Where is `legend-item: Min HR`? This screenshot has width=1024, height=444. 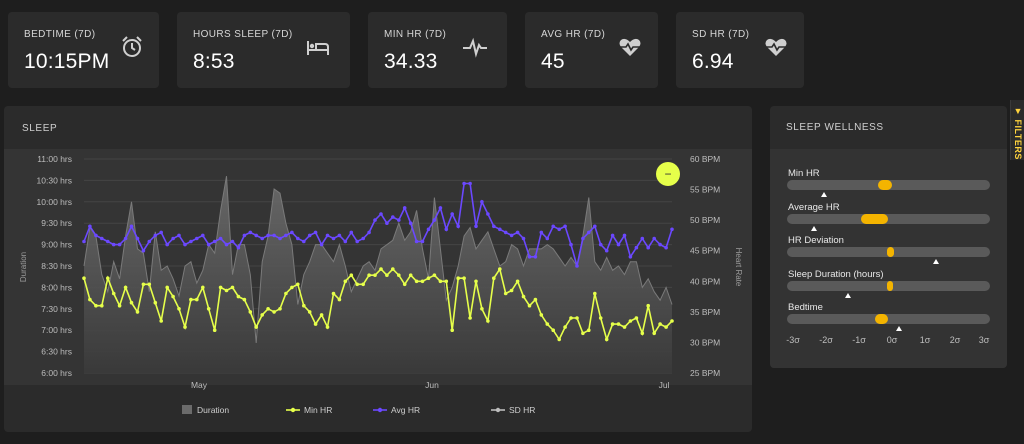
legend-item: Min HR is located at coordinates (309, 410).